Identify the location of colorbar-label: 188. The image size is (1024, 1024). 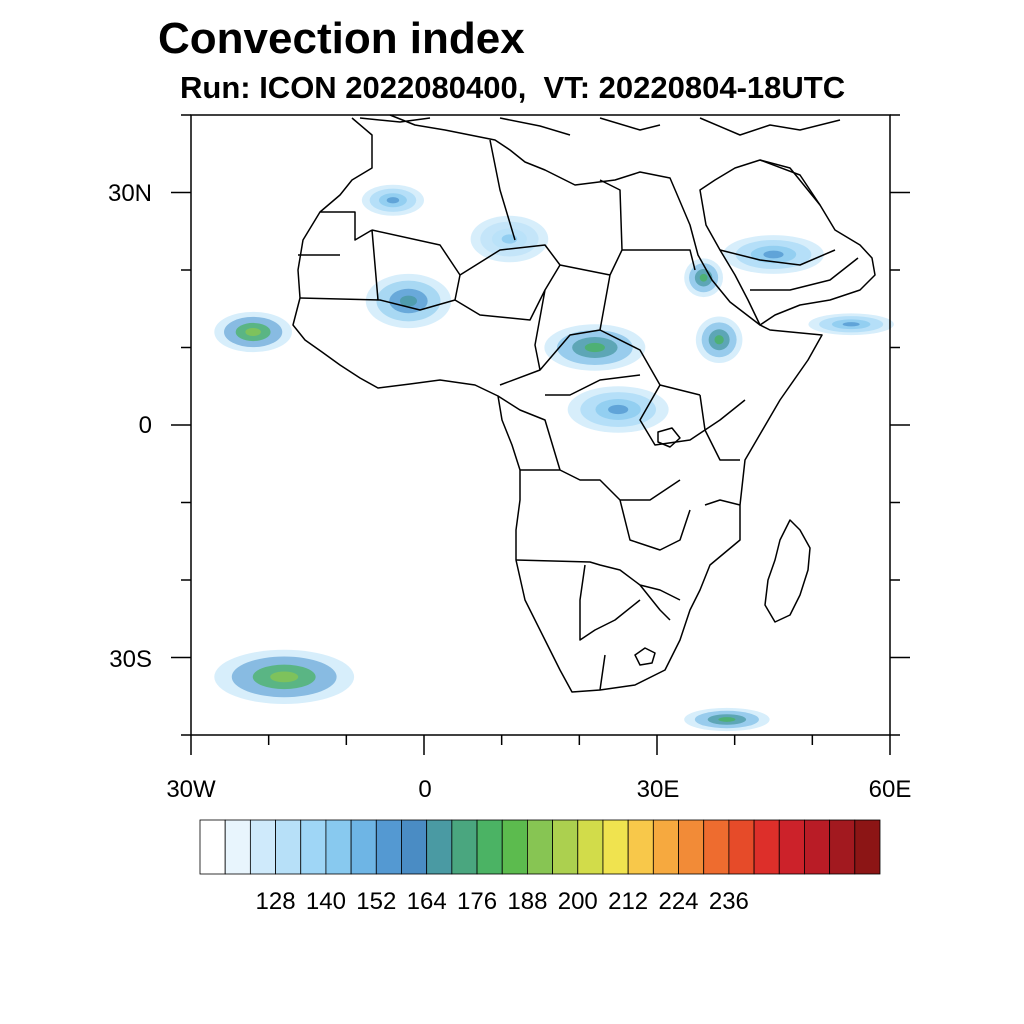
(527, 901).